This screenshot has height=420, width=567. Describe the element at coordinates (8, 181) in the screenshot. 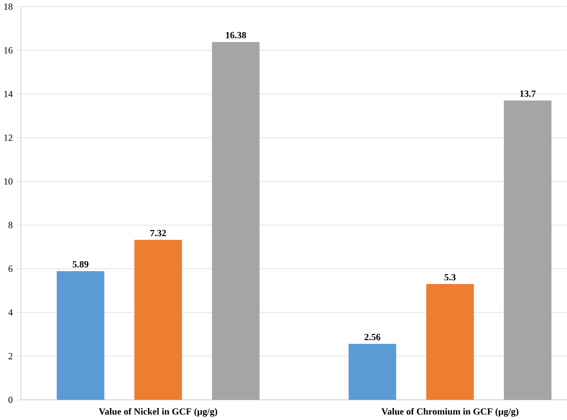

I see `y-tick-label: 10` at that location.